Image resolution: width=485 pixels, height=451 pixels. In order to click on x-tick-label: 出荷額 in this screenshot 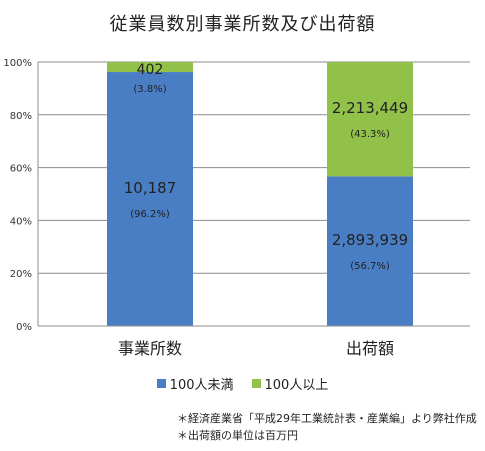, I will do `click(370, 348)`.